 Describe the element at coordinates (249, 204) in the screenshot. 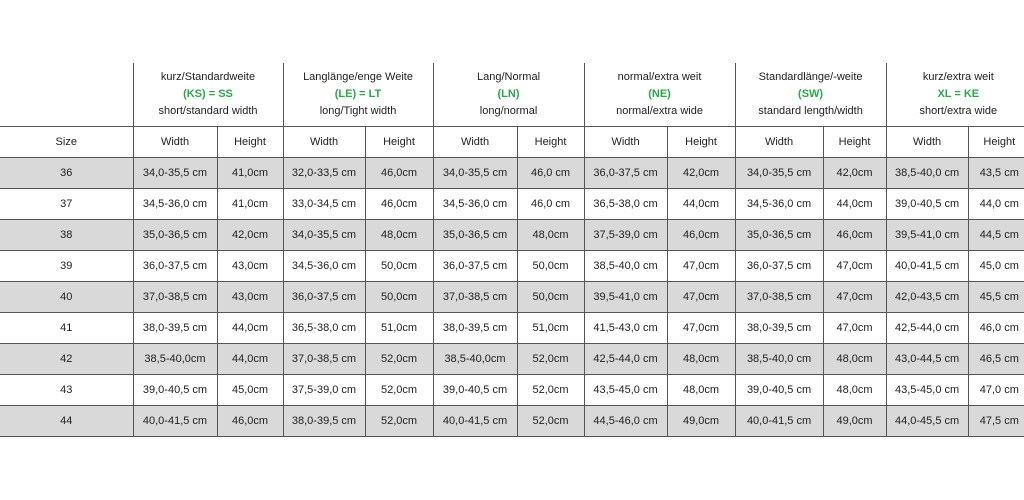

I see `height-cell: 41,0cm` at that location.